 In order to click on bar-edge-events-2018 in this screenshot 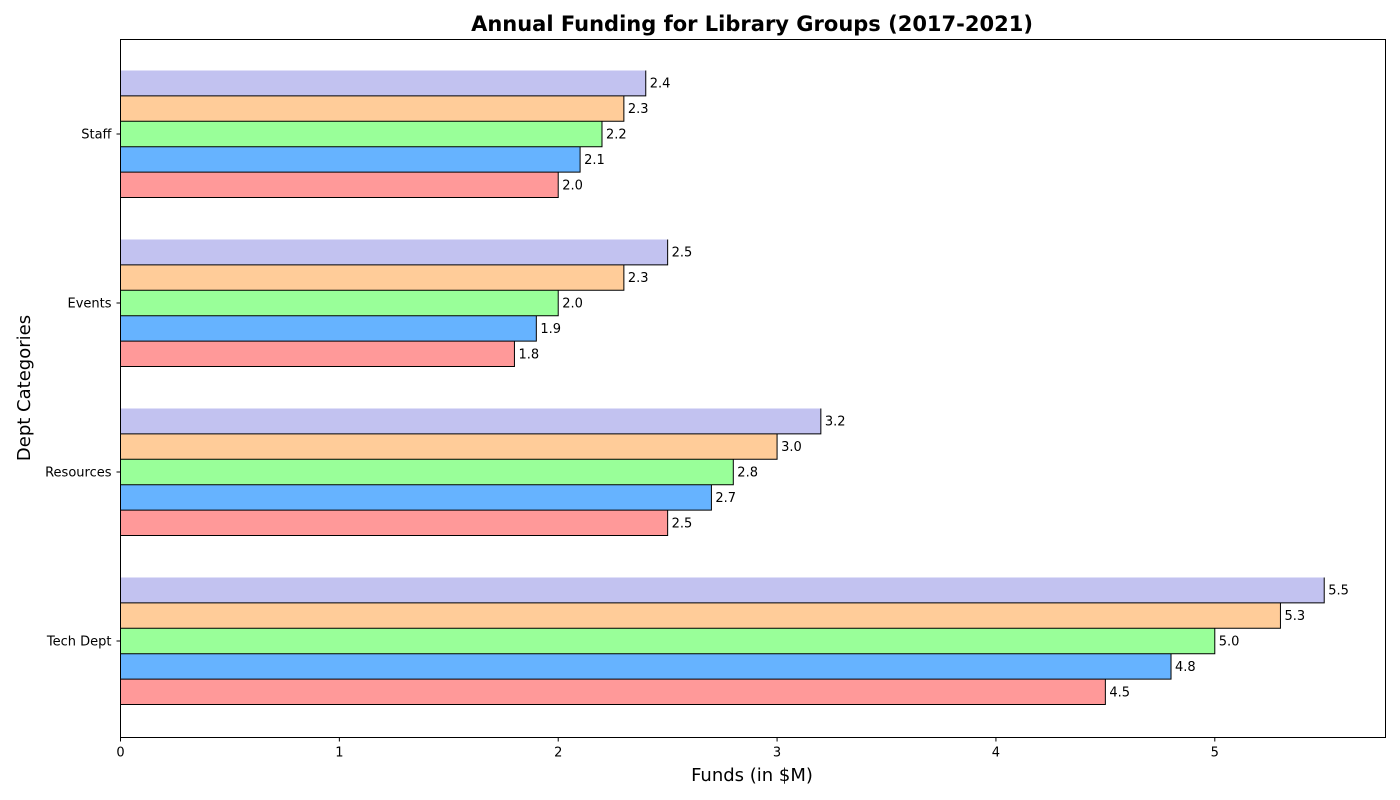, I will do `click(328, 328)`.